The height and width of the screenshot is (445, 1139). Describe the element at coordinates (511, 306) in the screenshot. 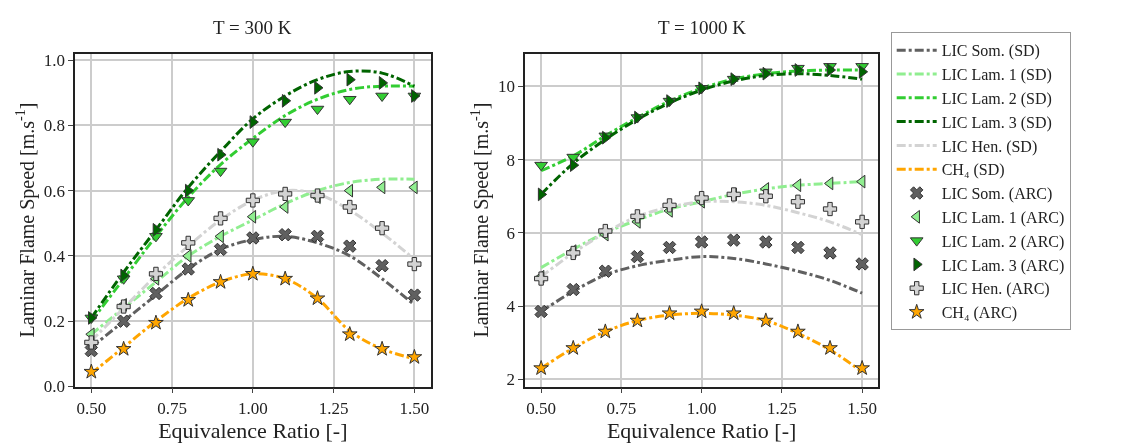

I see `y-tick-label: 4` at that location.